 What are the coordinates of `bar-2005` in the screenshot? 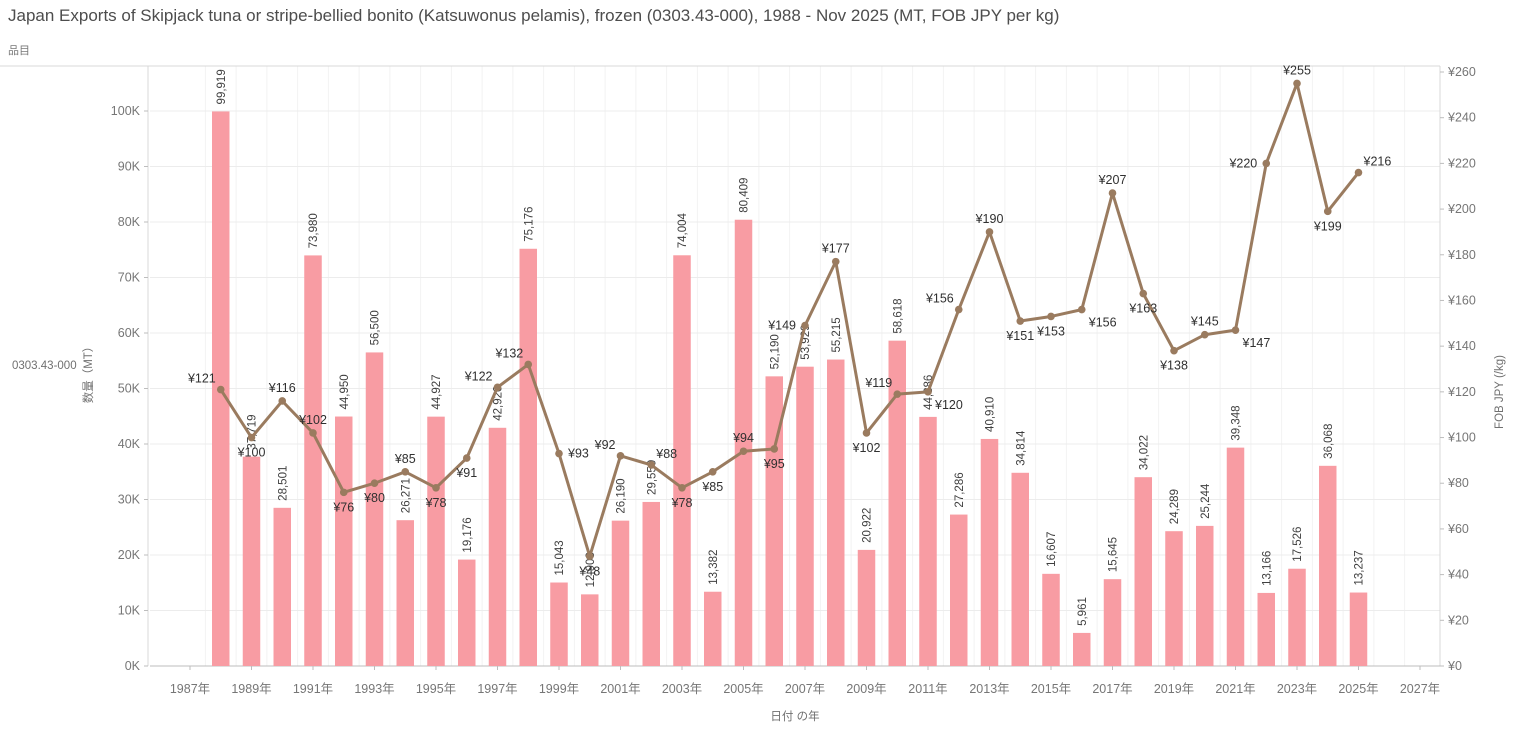 It's located at (743, 443).